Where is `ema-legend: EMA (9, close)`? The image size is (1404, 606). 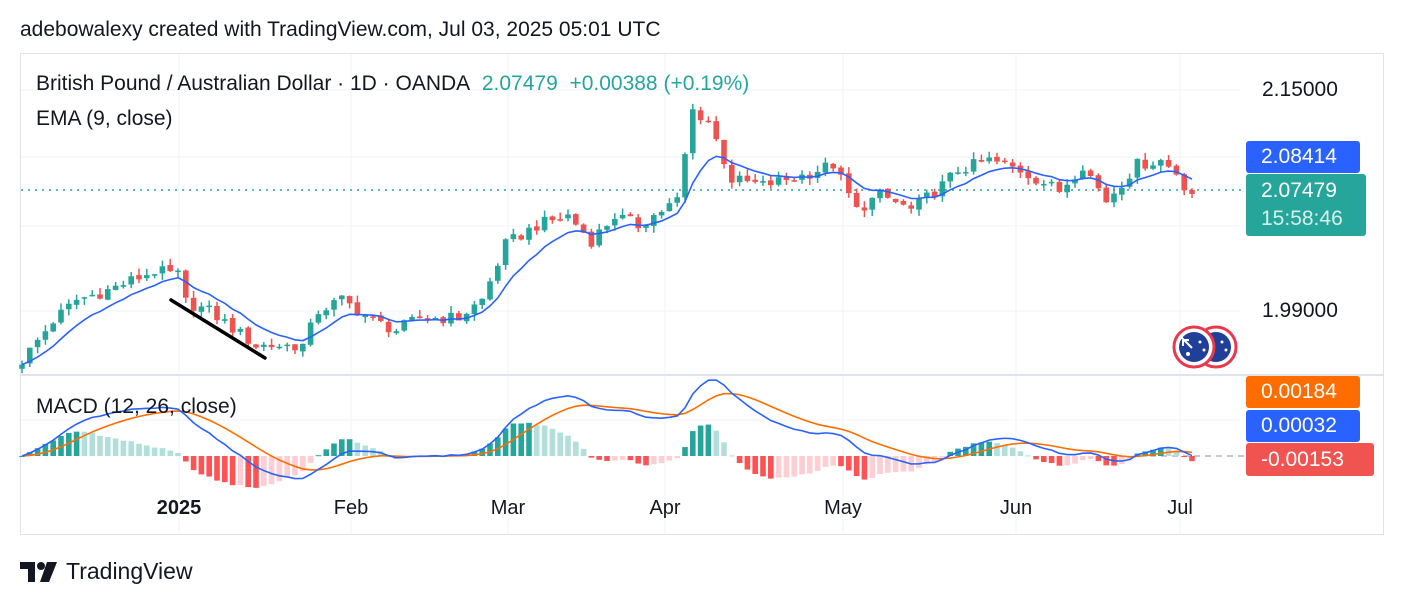 ema-legend: EMA (9, close) is located at coordinates (104, 118).